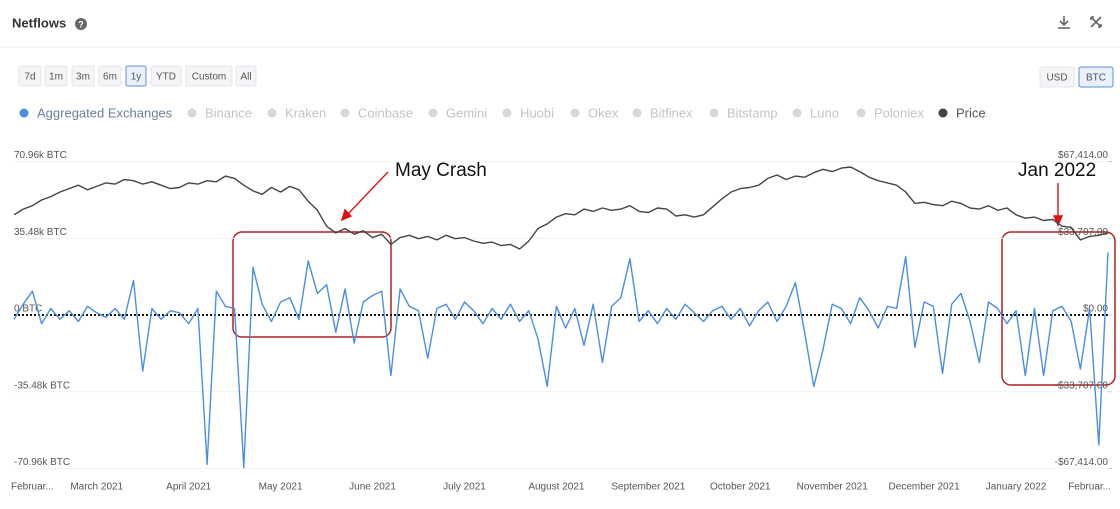 Image resolution: width=1120 pixels, height=509 pixels. I want to click on legend-item: Coinbase, so click(376, 112).